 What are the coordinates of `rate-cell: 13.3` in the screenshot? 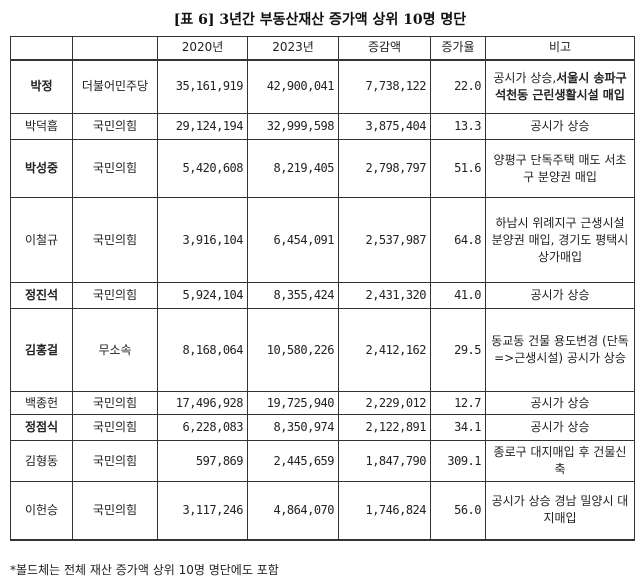 It's located at (458, 126).